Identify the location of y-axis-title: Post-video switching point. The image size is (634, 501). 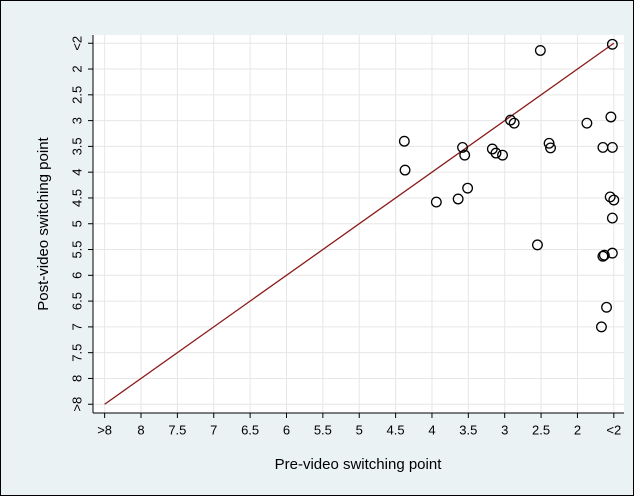
(43, 223).